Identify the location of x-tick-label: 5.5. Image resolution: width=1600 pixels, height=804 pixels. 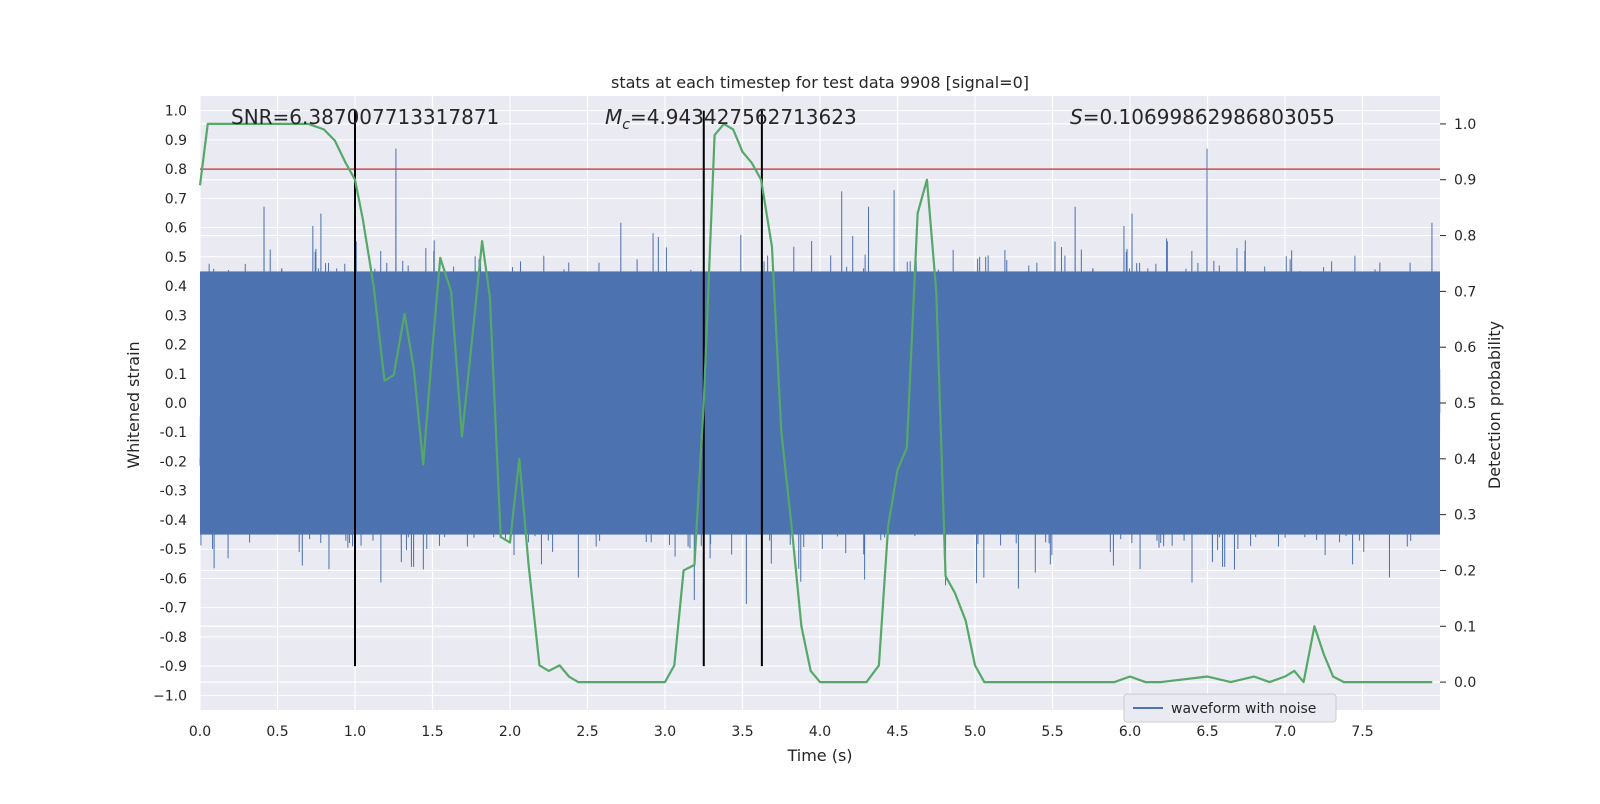
(1052, 732).